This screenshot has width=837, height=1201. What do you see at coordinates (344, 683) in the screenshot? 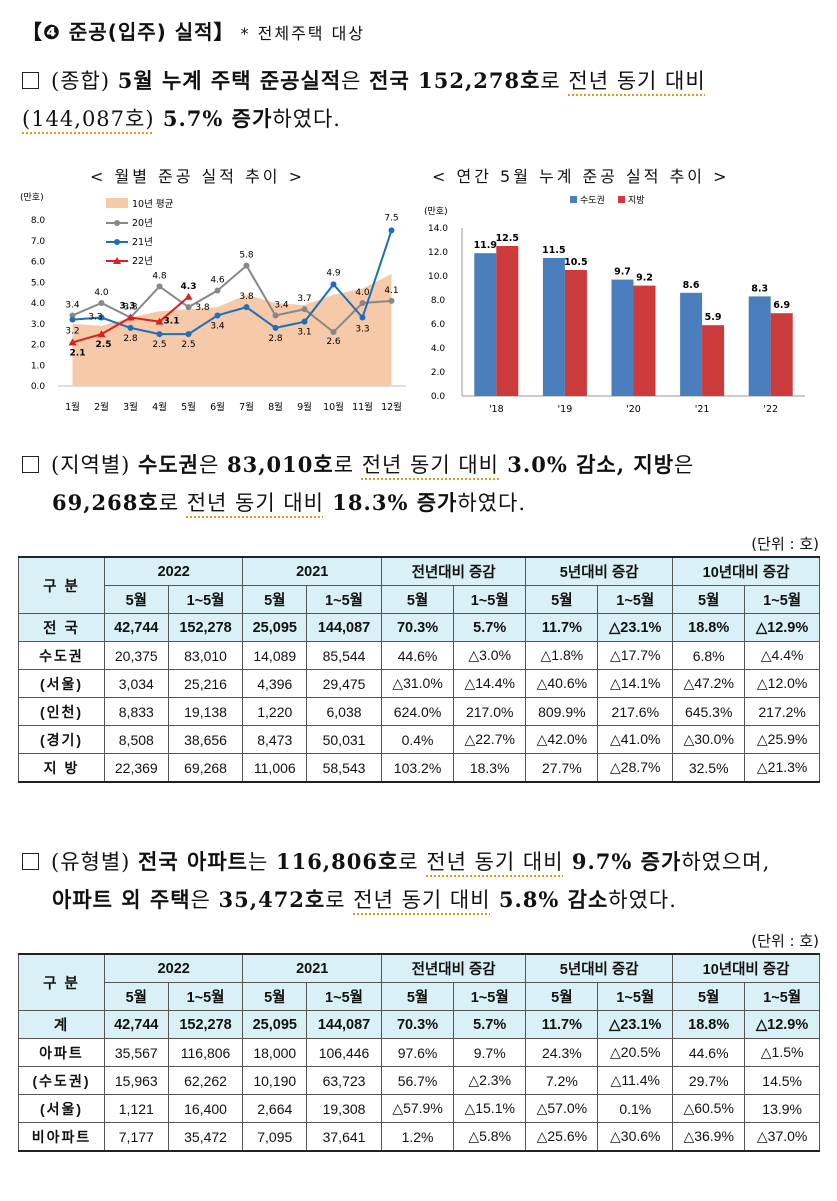
I see `table-cell: 29,475` at bounding box center [344, 683].